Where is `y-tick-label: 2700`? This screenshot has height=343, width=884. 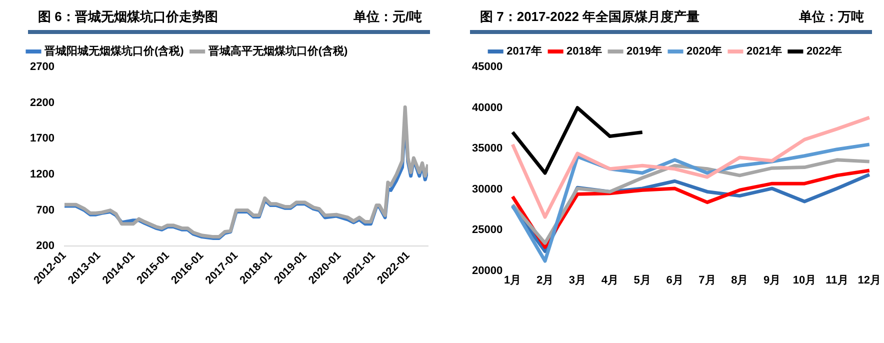
y-tick-label: 2700 is located at coordinates (42, 67).